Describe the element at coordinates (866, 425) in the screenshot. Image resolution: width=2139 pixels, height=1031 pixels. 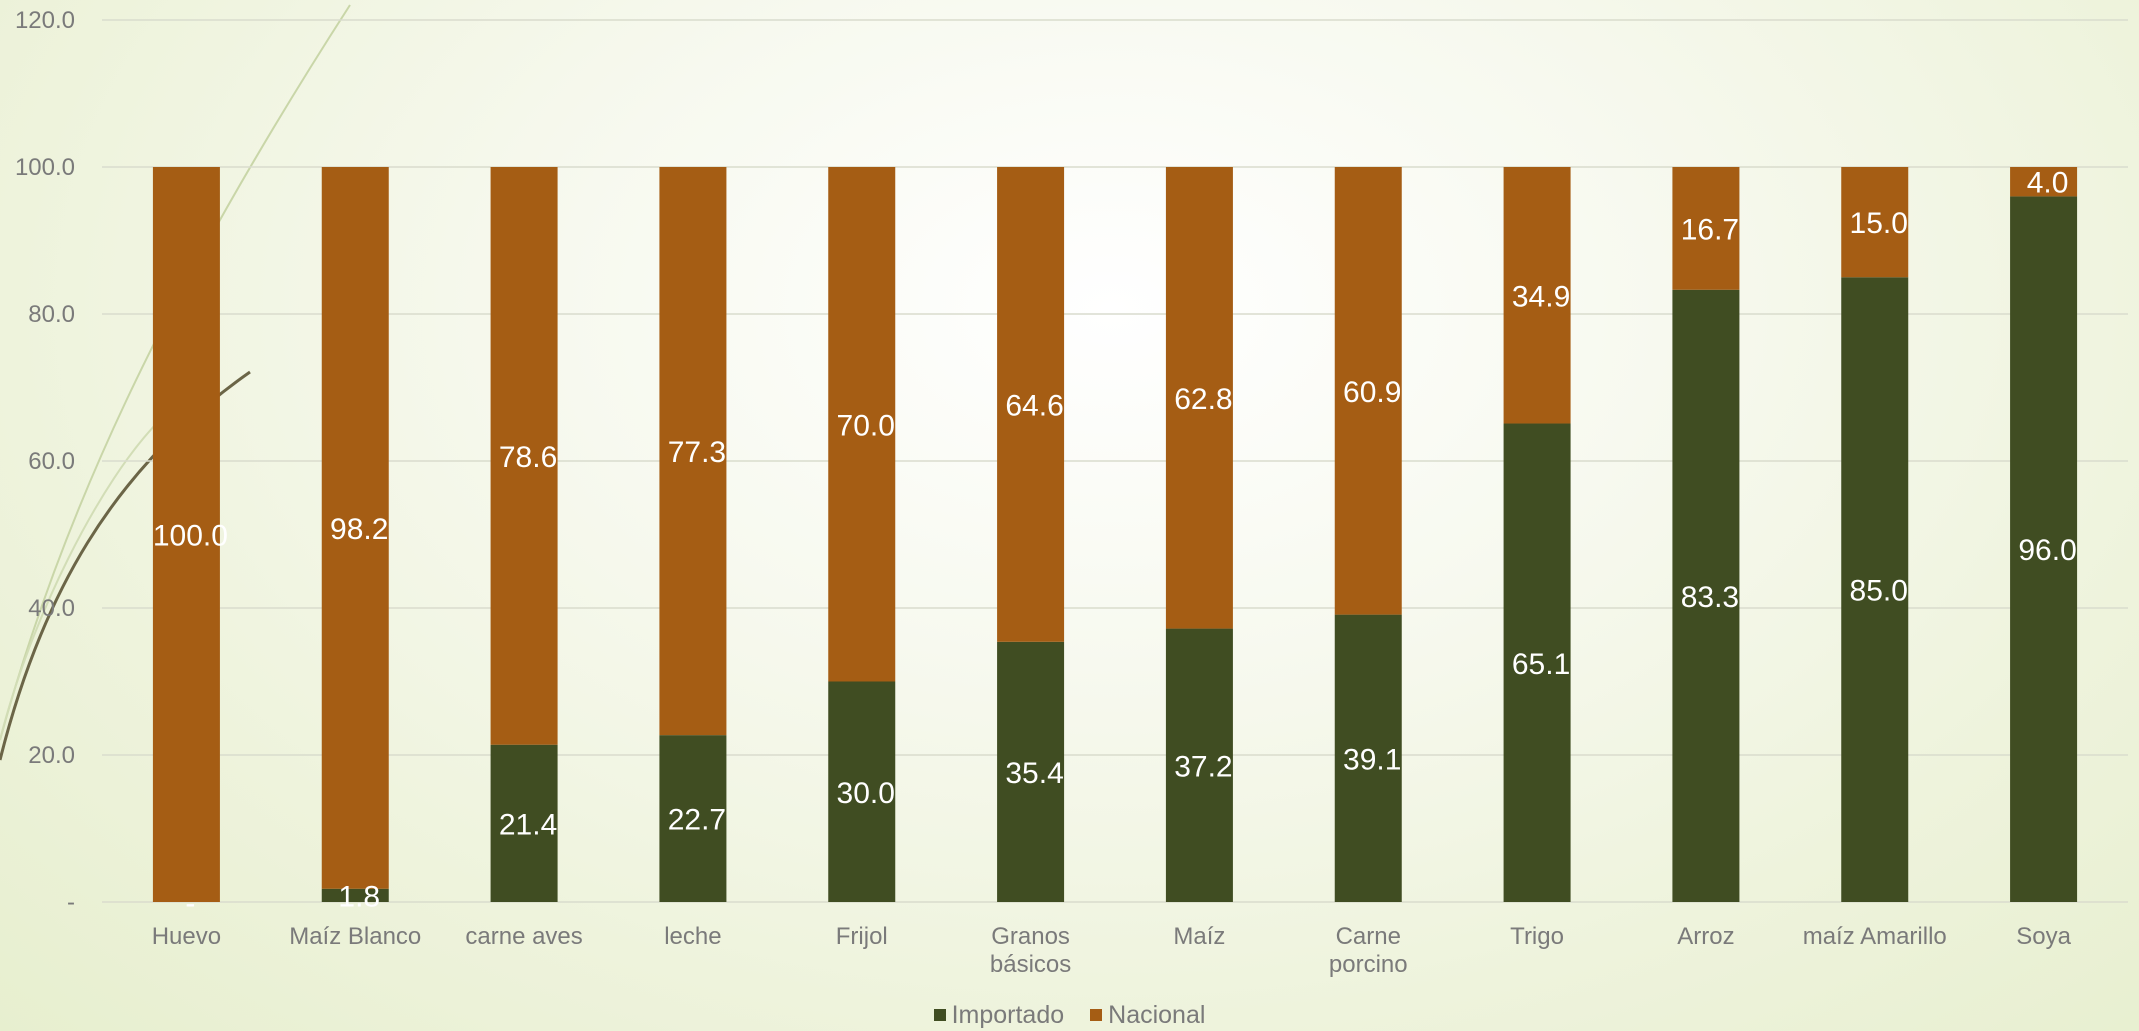
I see `data-label-nacional: 70.0` at that location.